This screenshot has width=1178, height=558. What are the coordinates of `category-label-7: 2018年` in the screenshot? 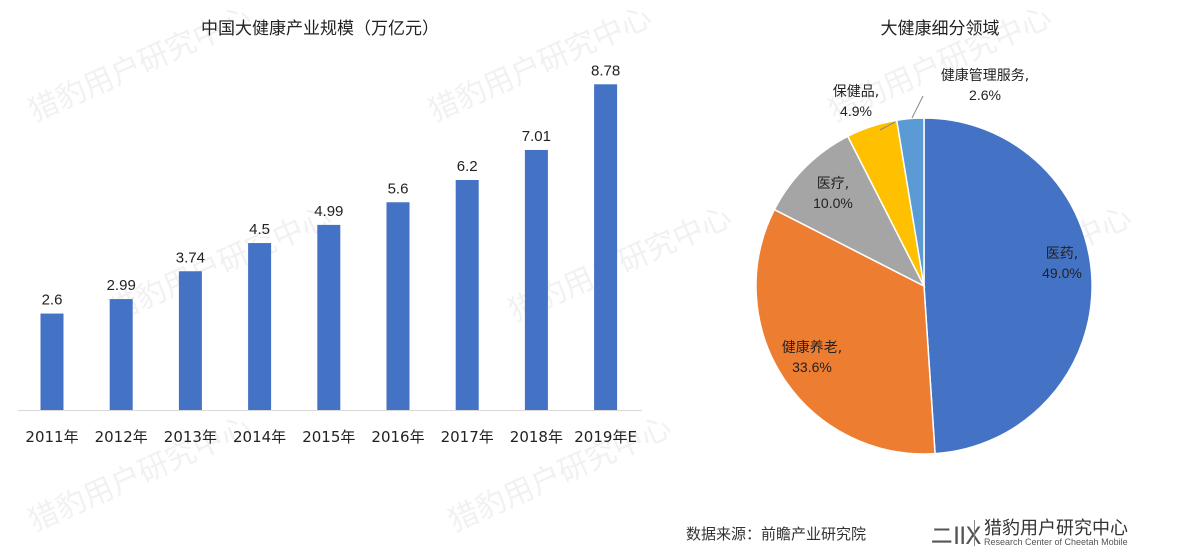 It's located at (536, 437).